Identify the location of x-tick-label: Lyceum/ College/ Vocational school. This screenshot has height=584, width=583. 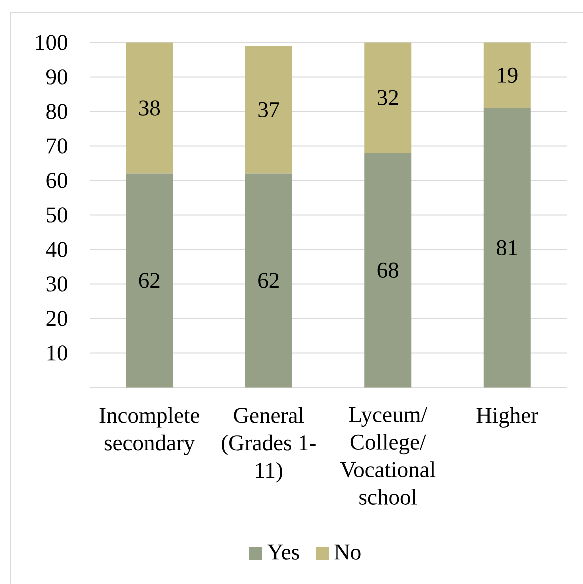
(388, 456).